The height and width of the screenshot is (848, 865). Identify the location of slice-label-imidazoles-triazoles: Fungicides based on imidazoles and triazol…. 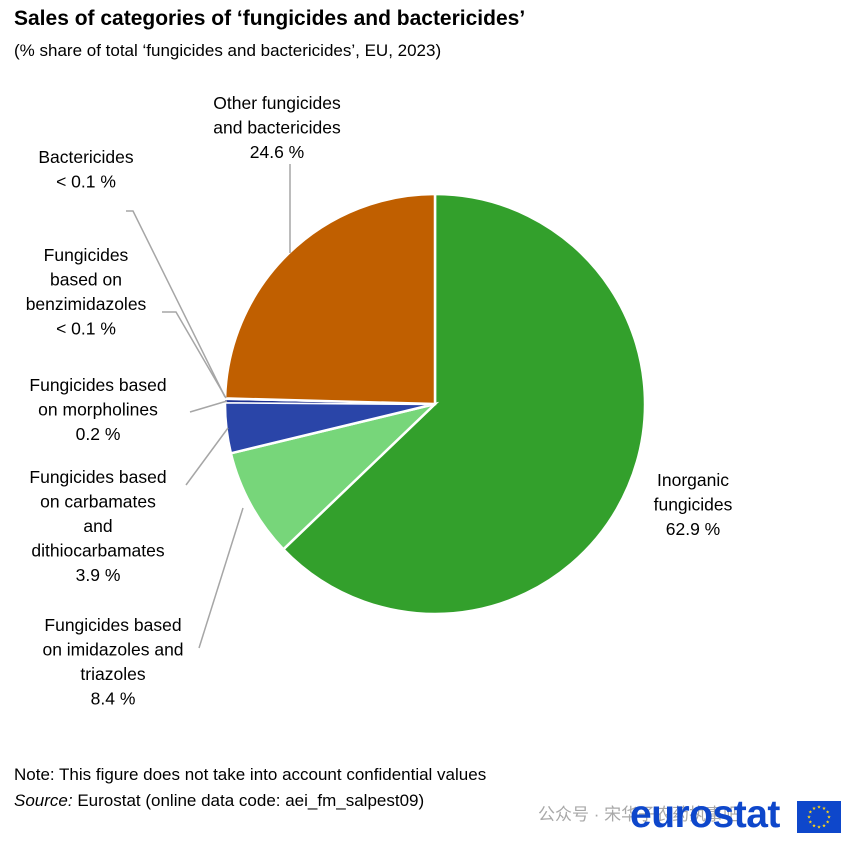
(112, 662).